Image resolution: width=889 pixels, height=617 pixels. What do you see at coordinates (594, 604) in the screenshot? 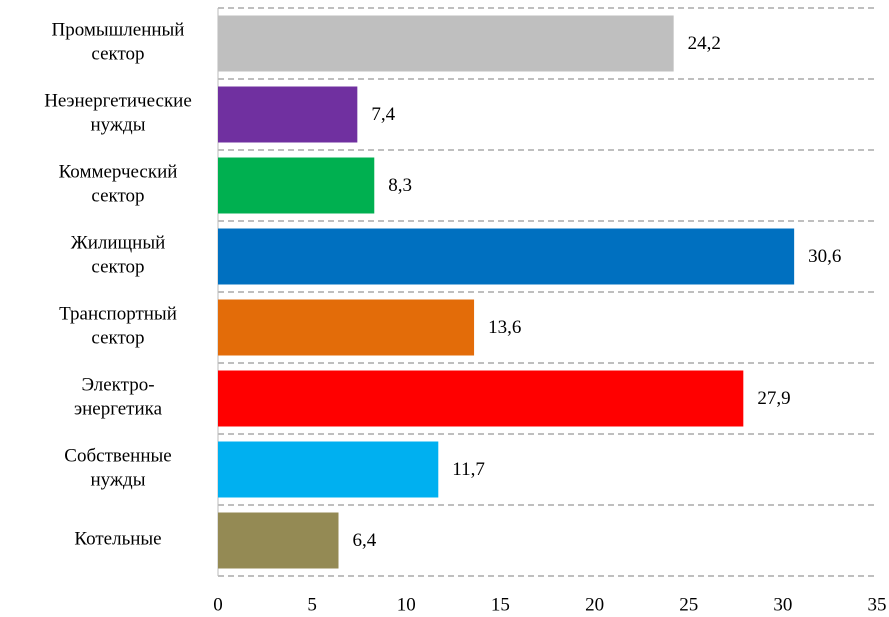
I see `x-tick-label: 20` at bounding box center [594, 604].